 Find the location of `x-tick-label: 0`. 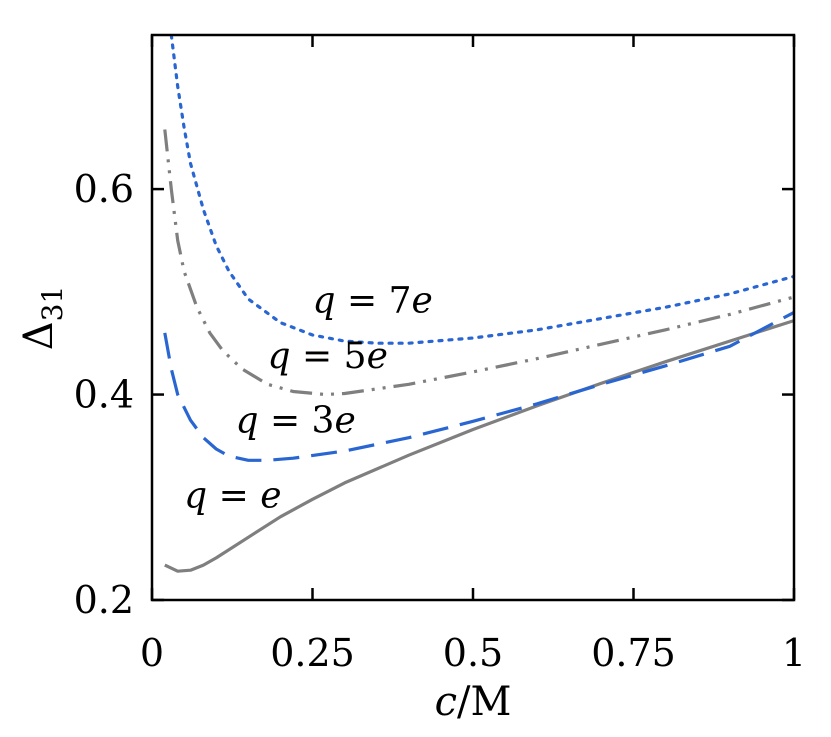

x-tick-label: 0 is located at coordinates (152, 653).